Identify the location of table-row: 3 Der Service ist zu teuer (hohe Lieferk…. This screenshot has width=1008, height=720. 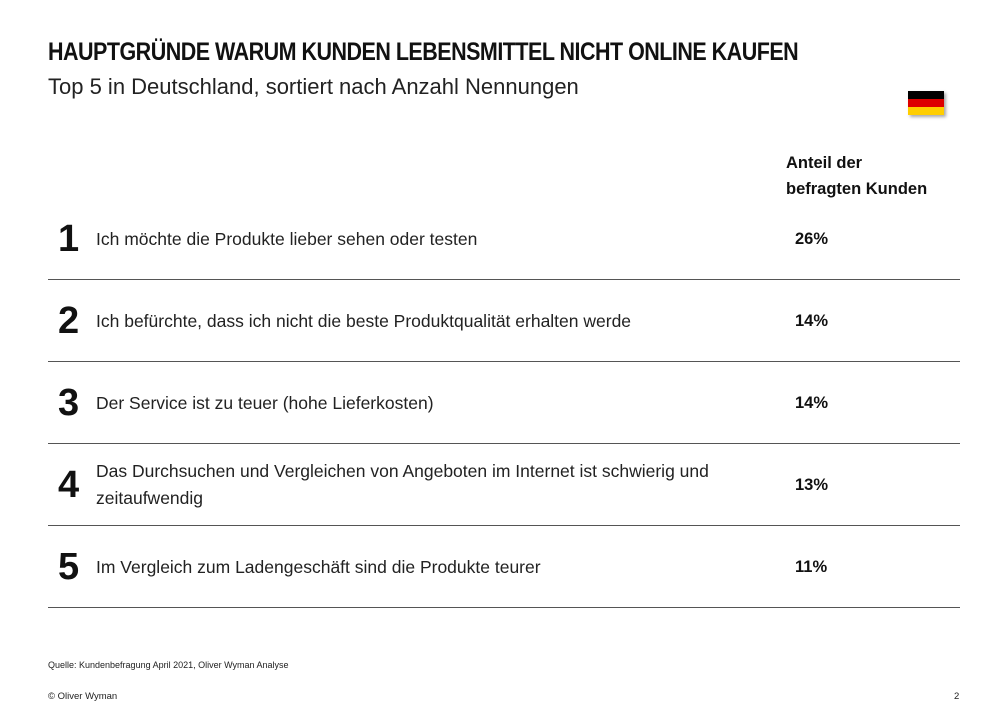
(504, 403).